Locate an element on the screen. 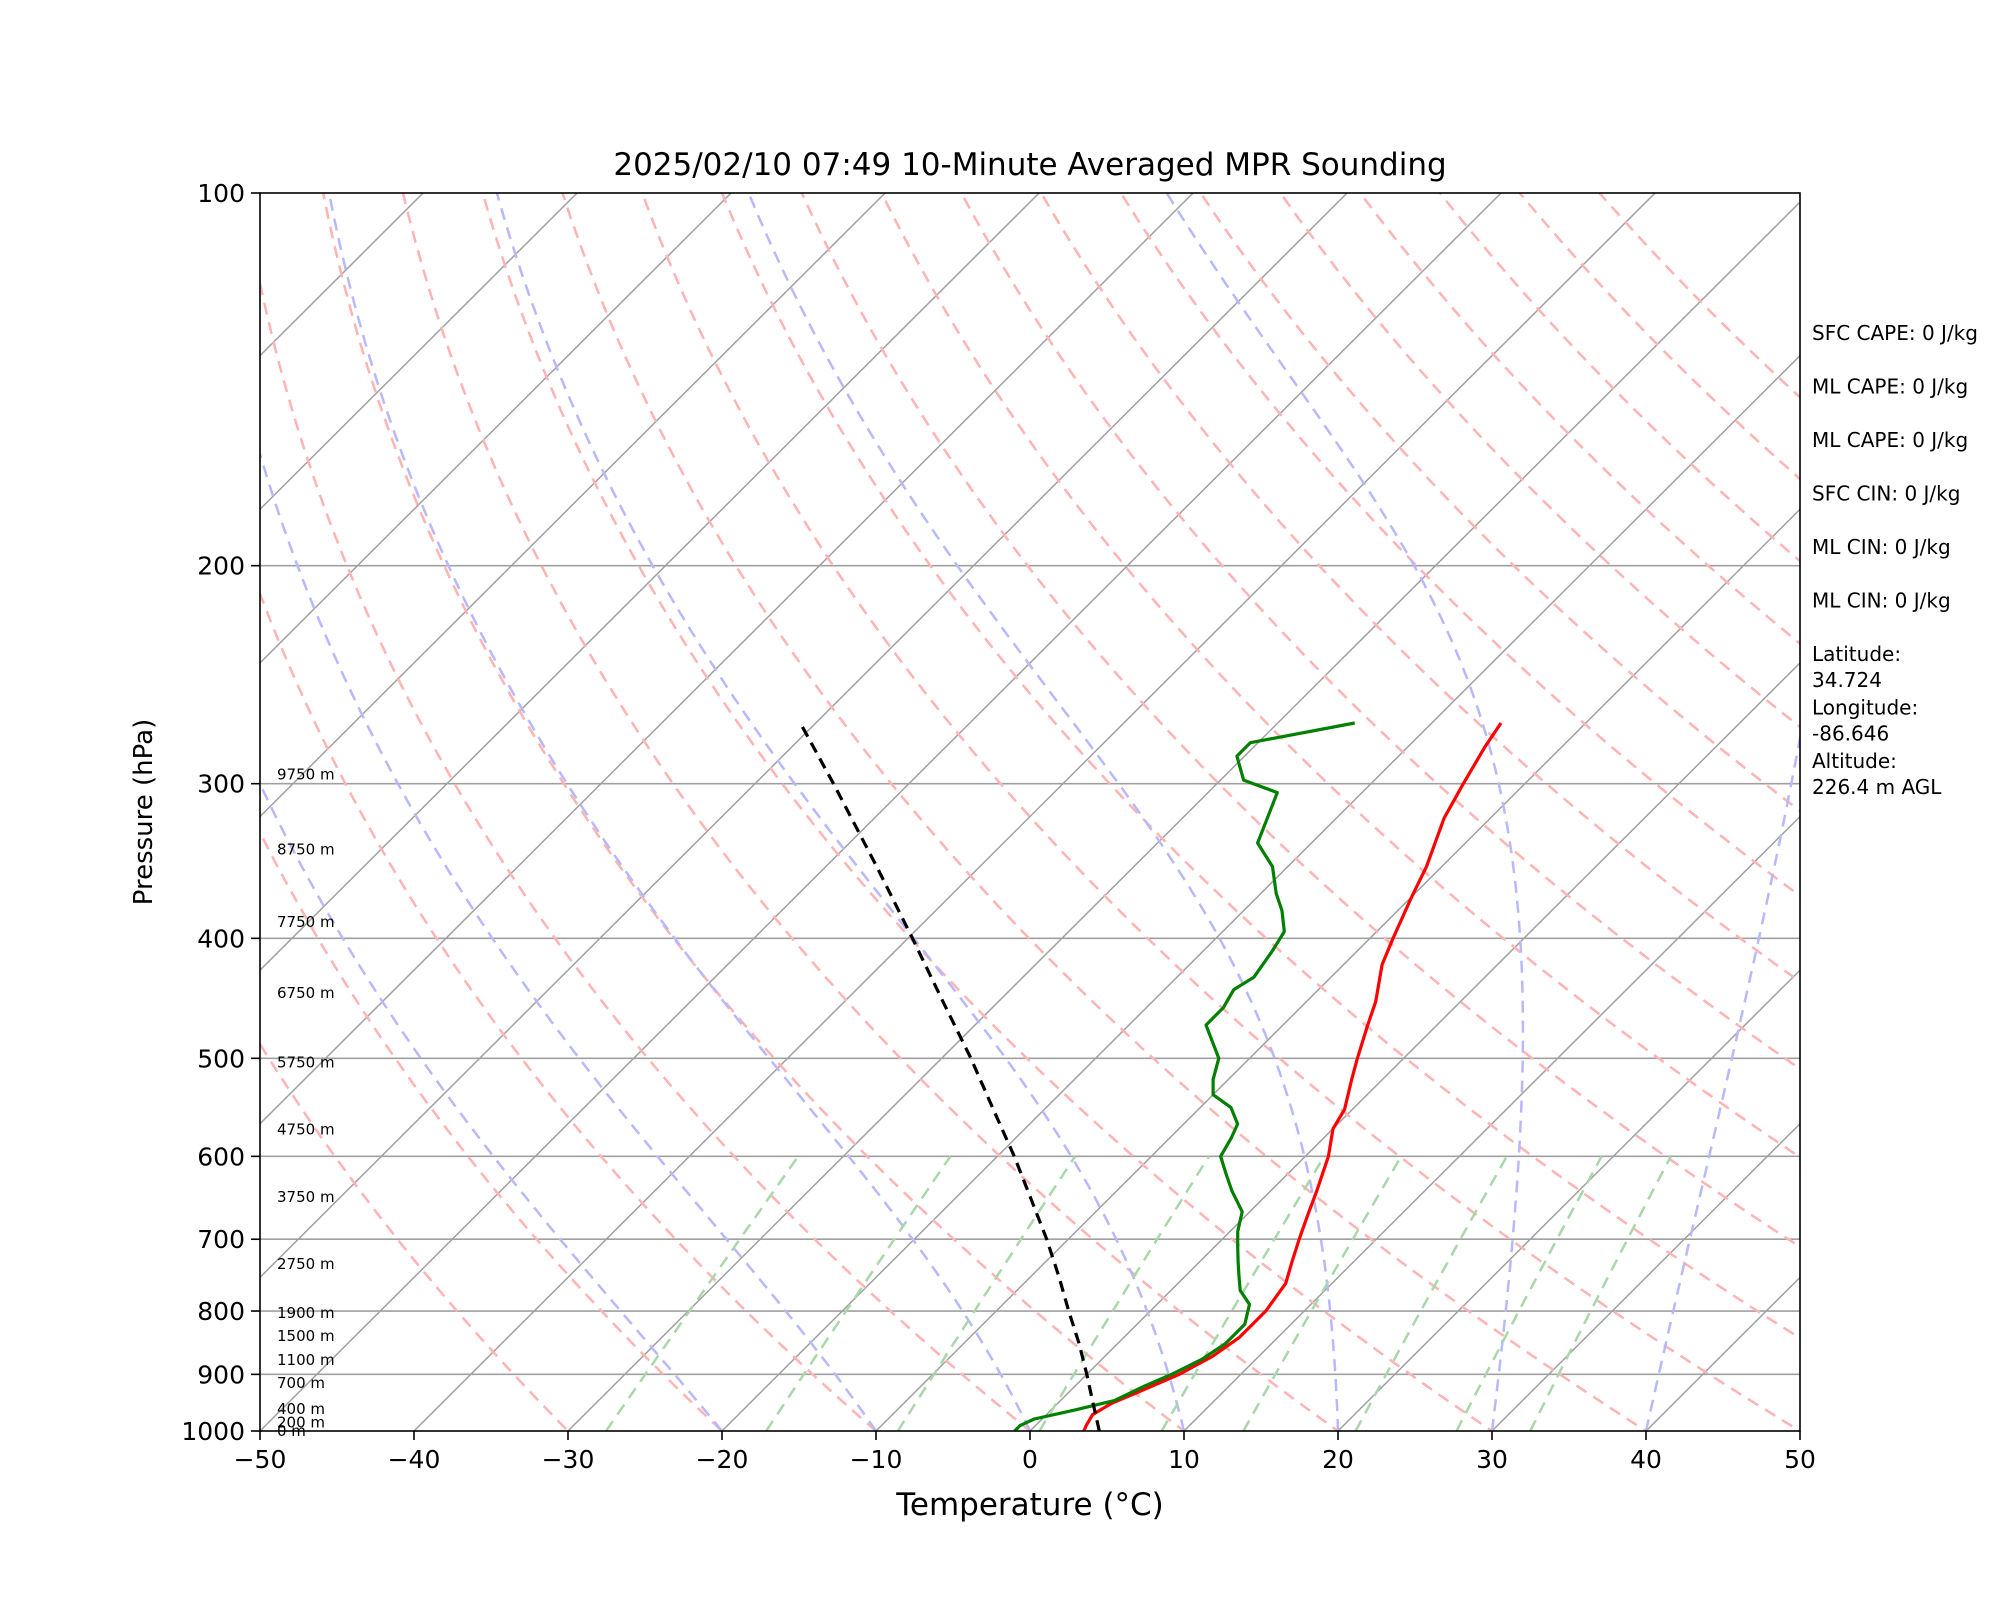 This screenshot has height=1600, width=2000. height-label: 8750 m is located at coordinates (306, 849).